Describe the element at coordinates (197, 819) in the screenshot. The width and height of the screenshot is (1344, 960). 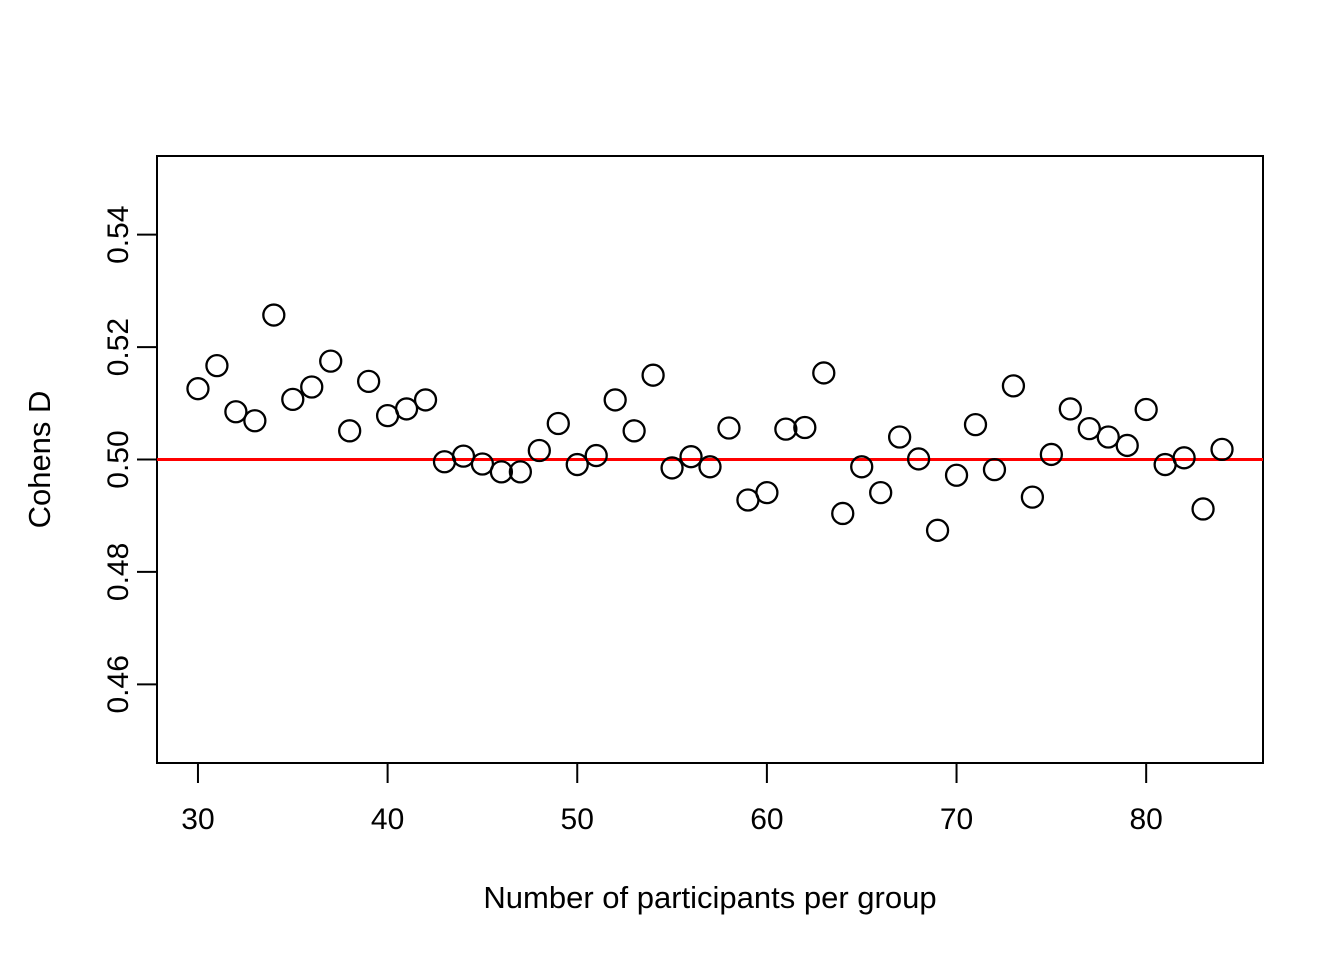
I see `x-axis-tick-label: 30` at that location.